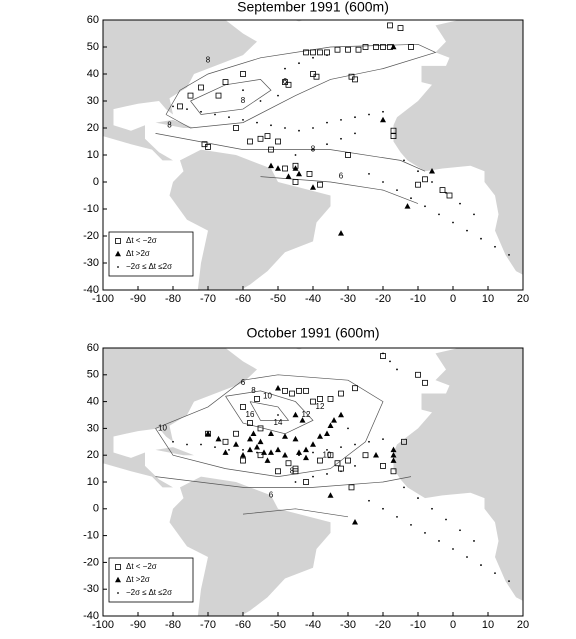  What do you see at coordinates (383, 299) in the screenshot?
I see `x-tick-label: -20` at bounding box center [383, 299].